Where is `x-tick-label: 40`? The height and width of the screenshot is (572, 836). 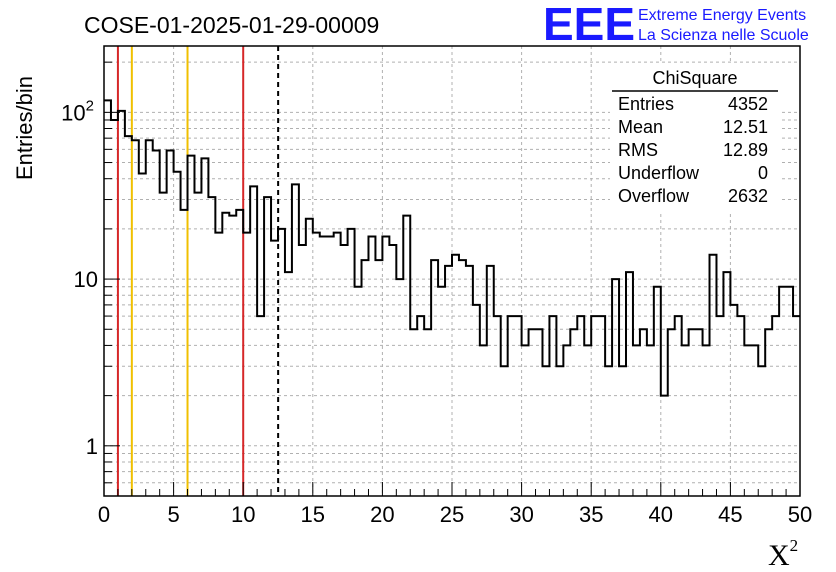 x-tick-label: 40 is located at coordinates (661, 514).